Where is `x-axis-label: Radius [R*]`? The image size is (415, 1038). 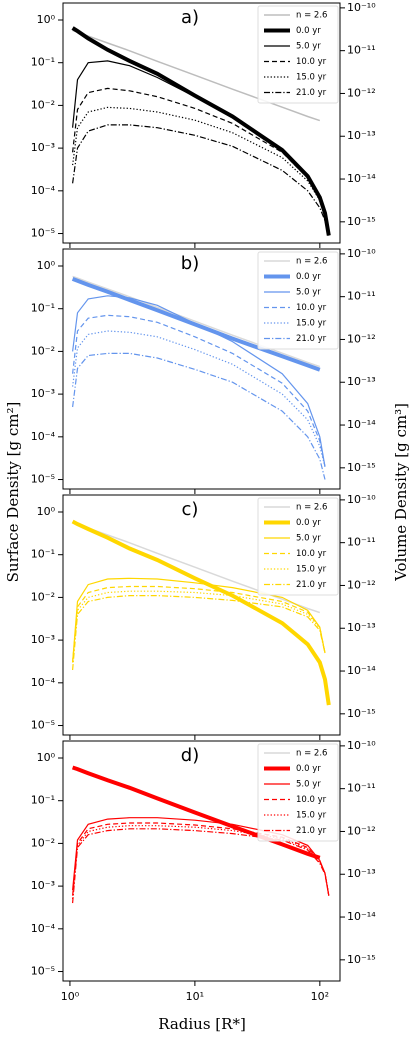
x-axis-label: Radius [R*] is located at coordinates (202, 1024).